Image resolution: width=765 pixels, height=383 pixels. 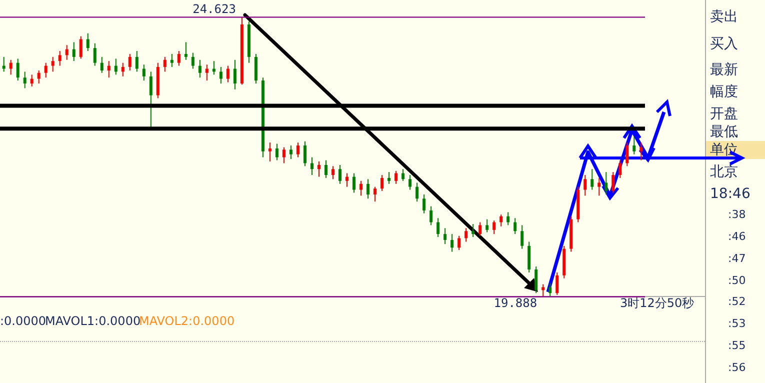 What do you see at coordinates (724, 17) in the screenshot?
I see `text: 卖出` at bounding box center [724, 17].